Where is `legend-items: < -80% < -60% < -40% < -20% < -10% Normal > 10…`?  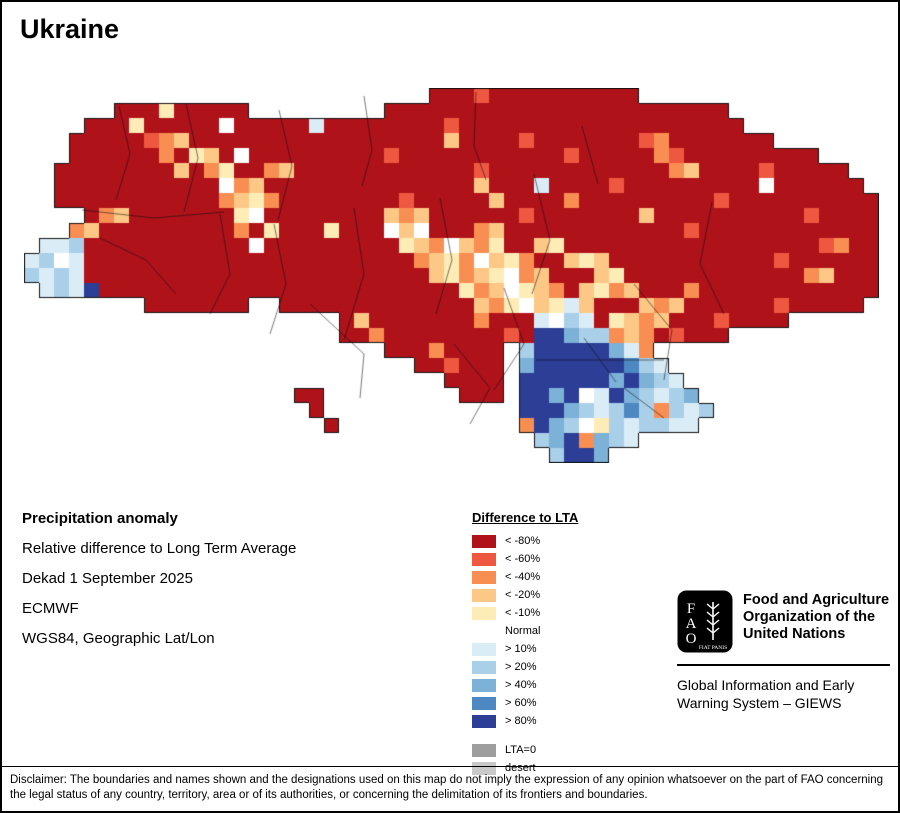
legend-items: < -80% < -60% < -40% < -20% < -10% Normal > 10… is located at coordinates (525, 631).